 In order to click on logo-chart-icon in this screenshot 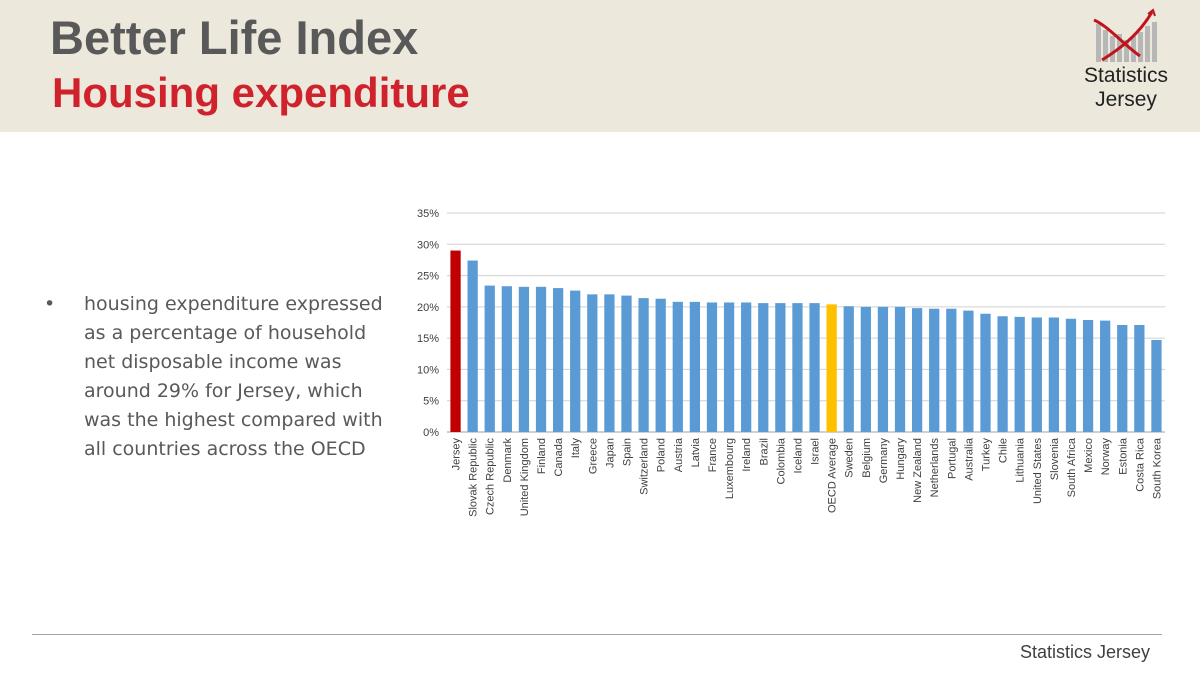, I will do `click(1125, 35)`.